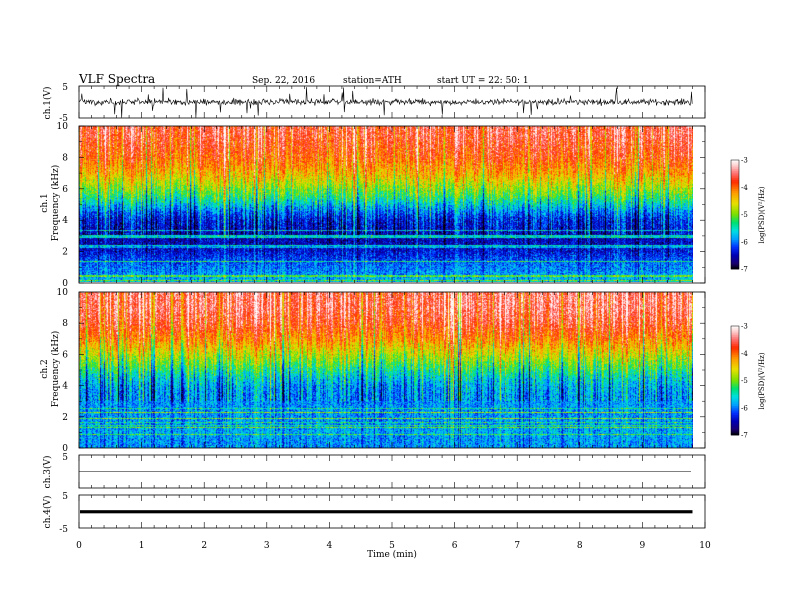  I want to click on ch1-freq-ytick-8: 8, so click(65, 158).